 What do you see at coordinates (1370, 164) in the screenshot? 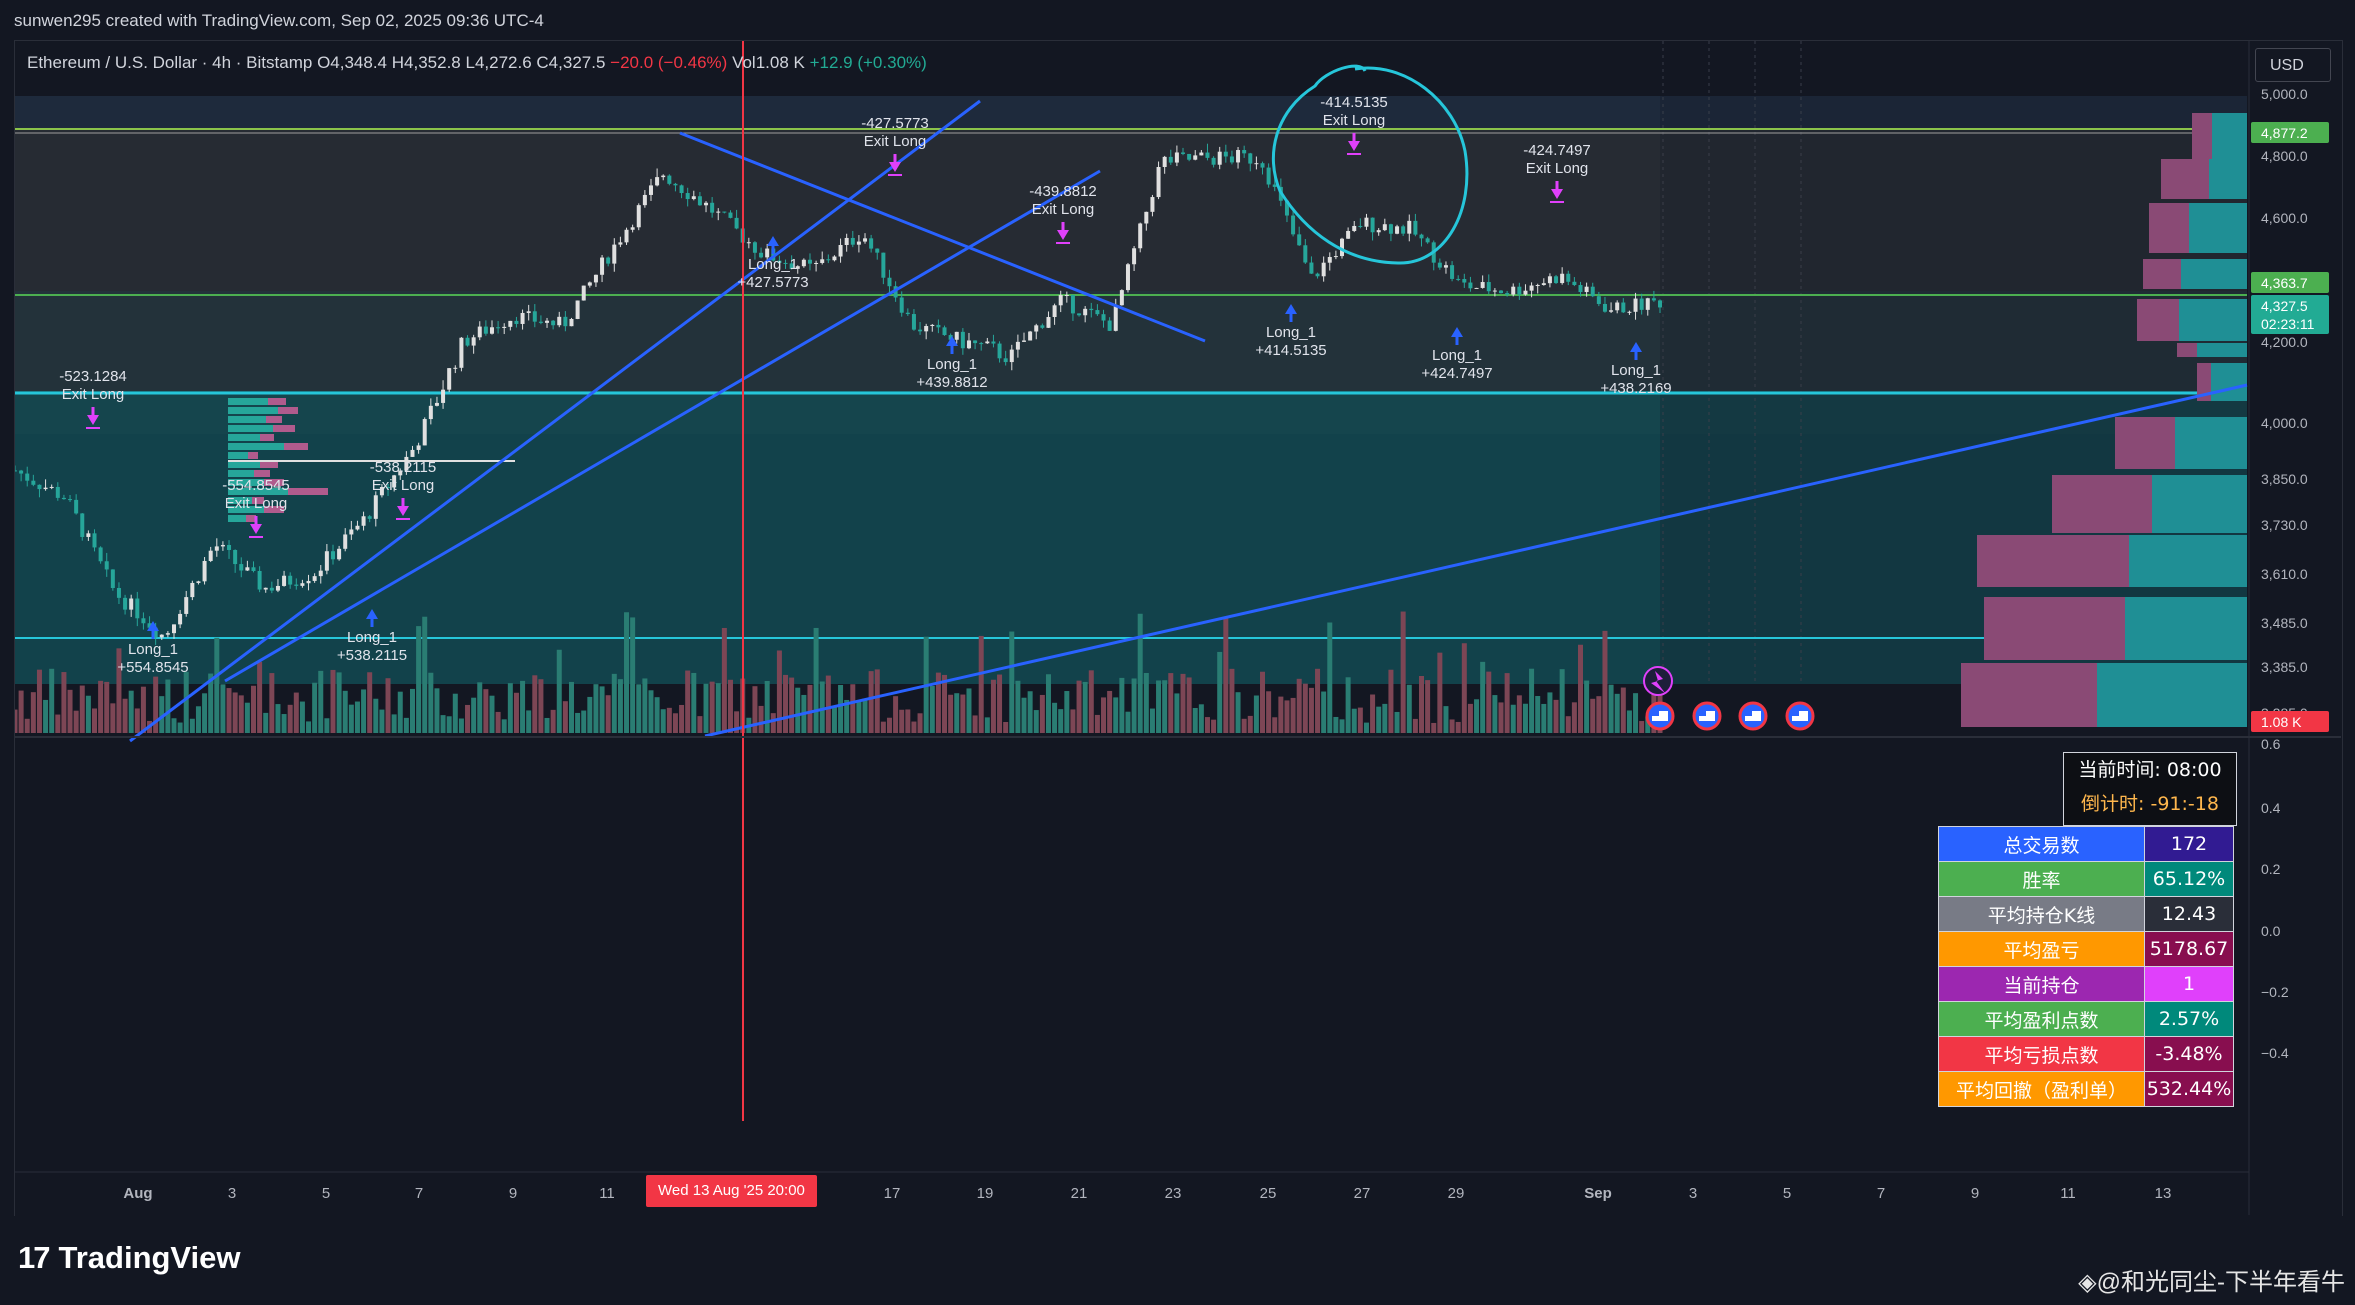
I see `annotation-circle` at bounding box center [1370, 164].